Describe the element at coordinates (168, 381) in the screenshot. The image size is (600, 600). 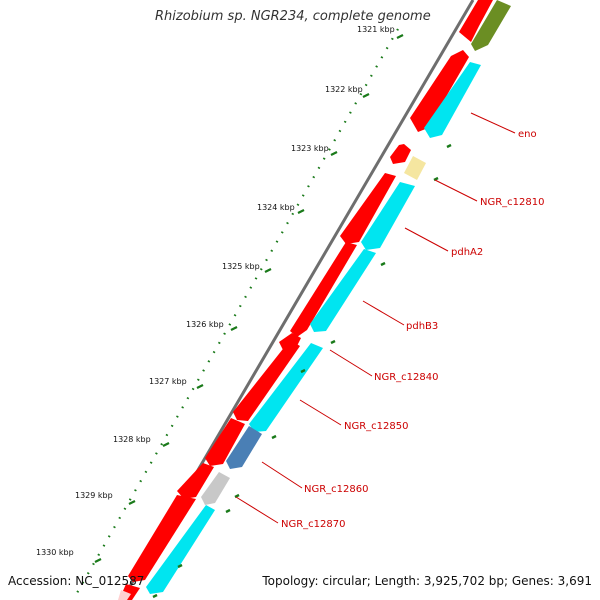
I see `tick-label: 1327 kbp` at that location.